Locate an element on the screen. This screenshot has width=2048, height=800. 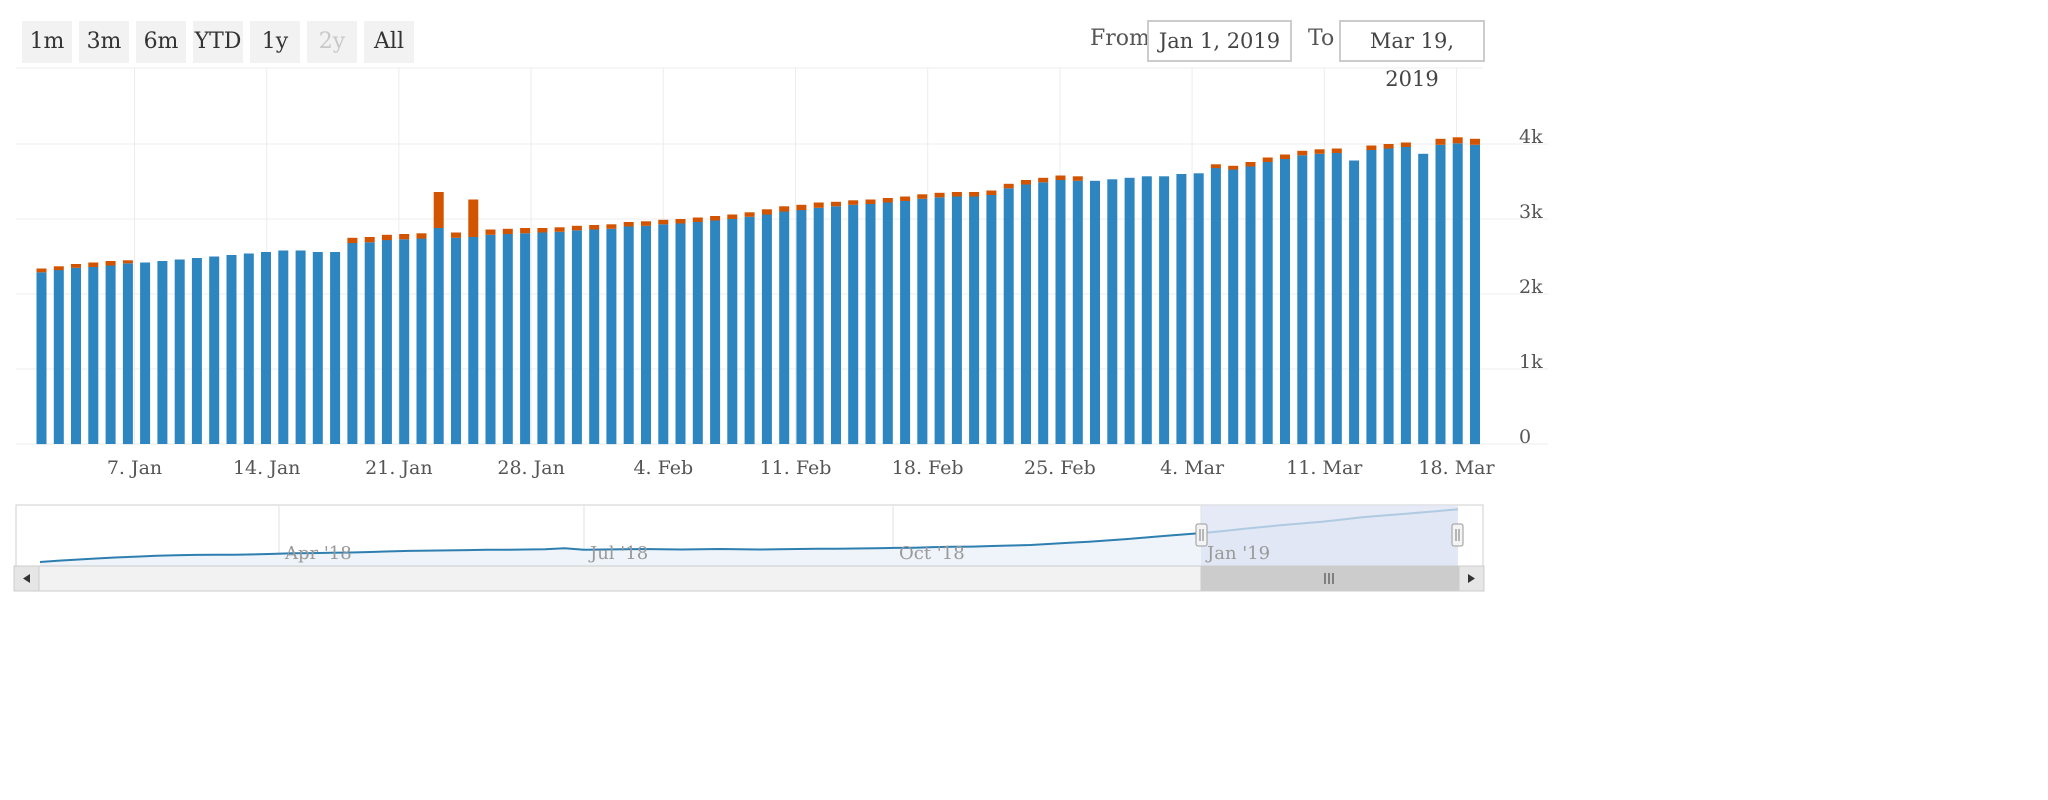
right-arrow-icon is located at coordinates (1471, 578).